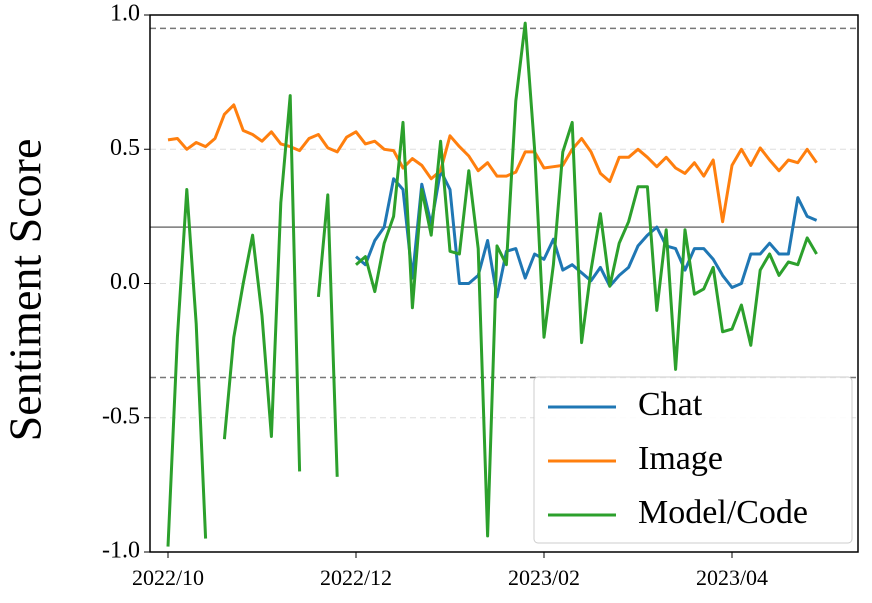  I want to click on y-tick-label: -1.0, so click(121, 551).